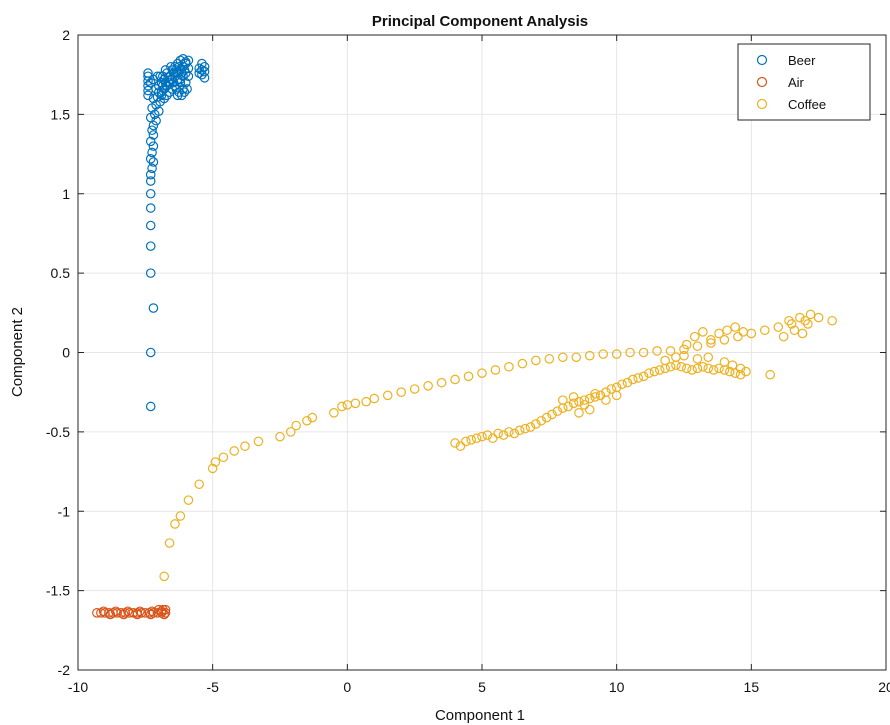 This screenshot has height=725, width=890. I want to click on y-tick-label: -1.5, so click(58, 591).